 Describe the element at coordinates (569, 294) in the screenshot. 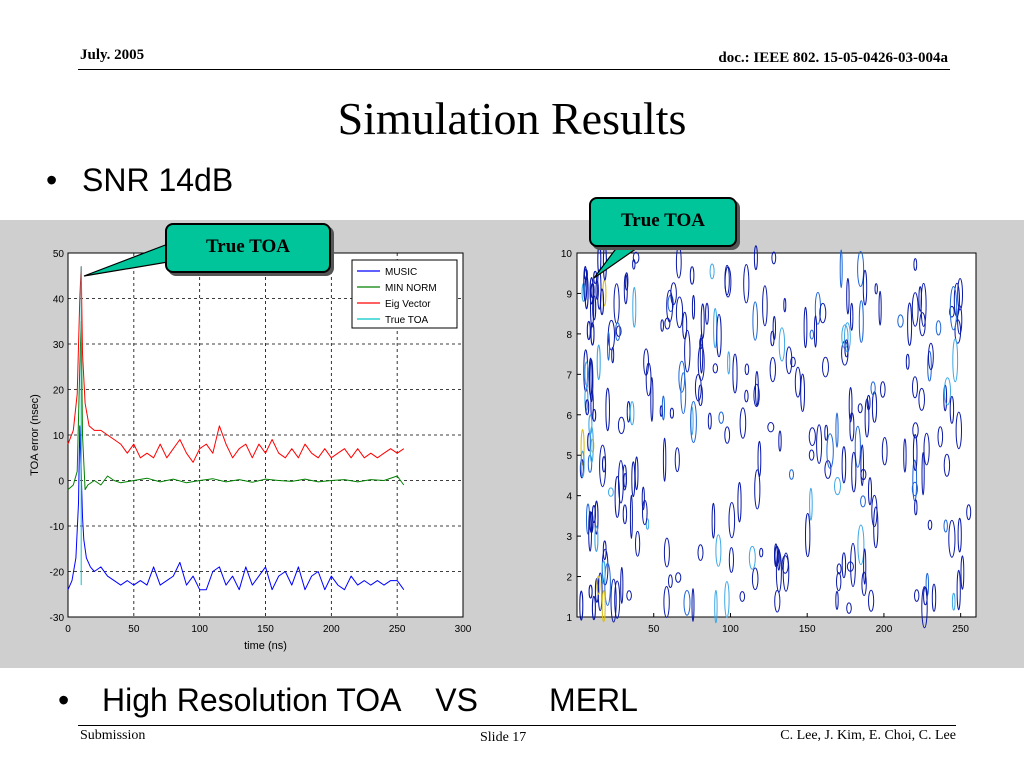

I see `y-tick-label: 9` at that location.